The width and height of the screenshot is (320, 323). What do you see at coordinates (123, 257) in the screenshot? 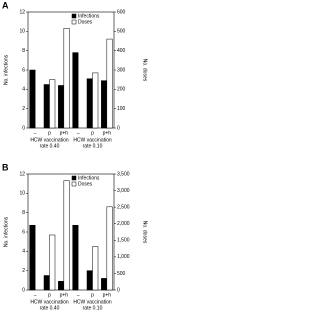
I see `y2-tick-label: 1,000` at bounding box center [123, 257].